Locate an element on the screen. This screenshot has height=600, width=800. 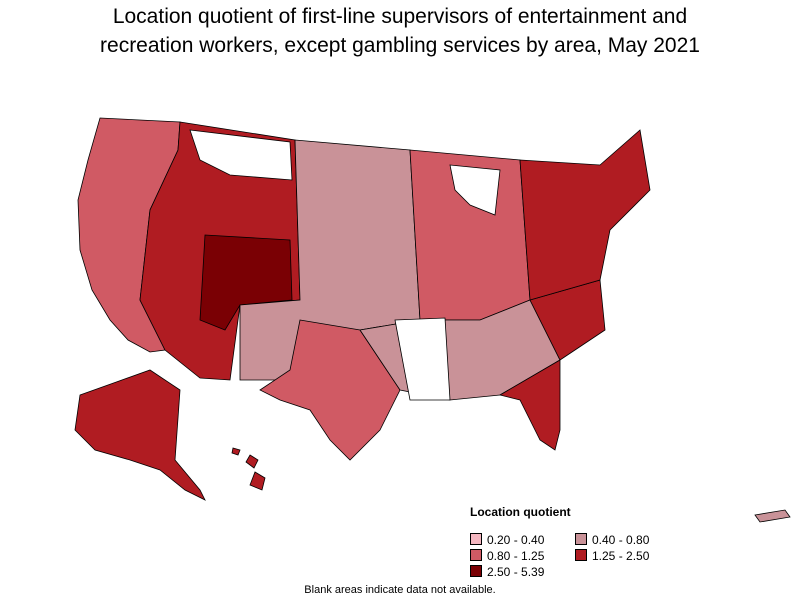
legend-item-2: 0.80 - 1.25 is located at coordinates (507, 556).